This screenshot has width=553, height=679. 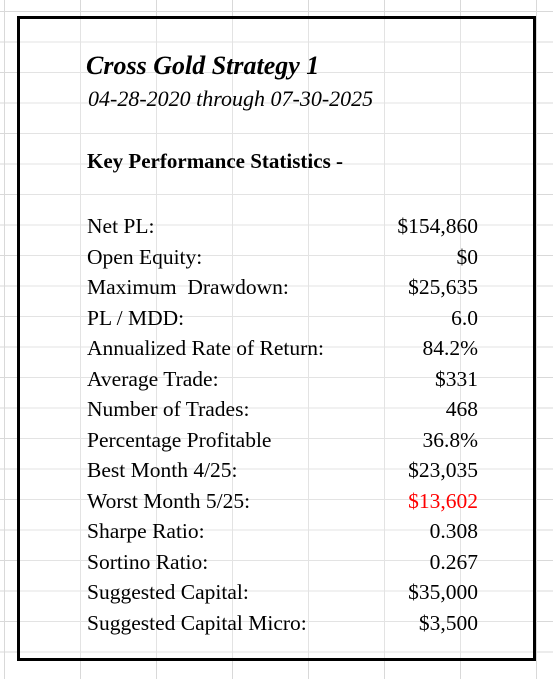 What do you see at coordinates (206, 348) in the screenshot?
I see `stat-label: Annualized Rate of Return:` at bounding box center [206, 348].